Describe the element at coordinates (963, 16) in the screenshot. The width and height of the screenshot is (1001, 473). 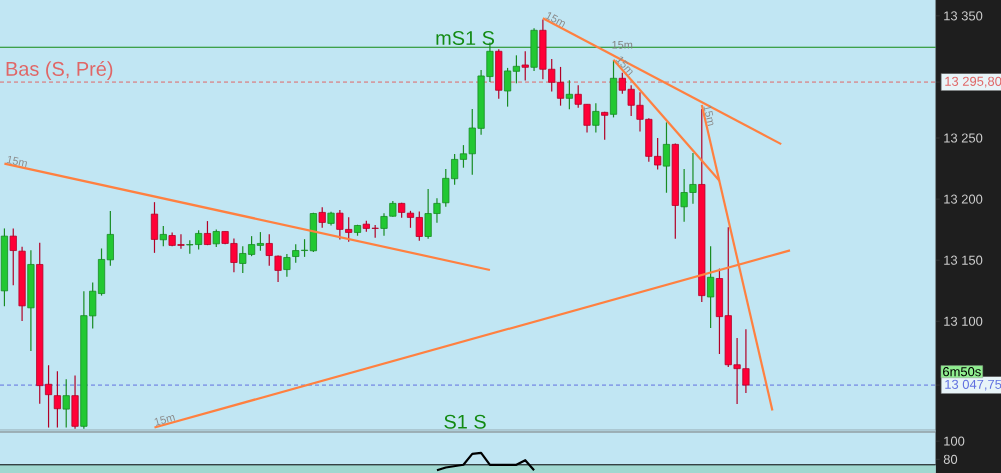
I see `y-tick-label: 13 350` at that location.